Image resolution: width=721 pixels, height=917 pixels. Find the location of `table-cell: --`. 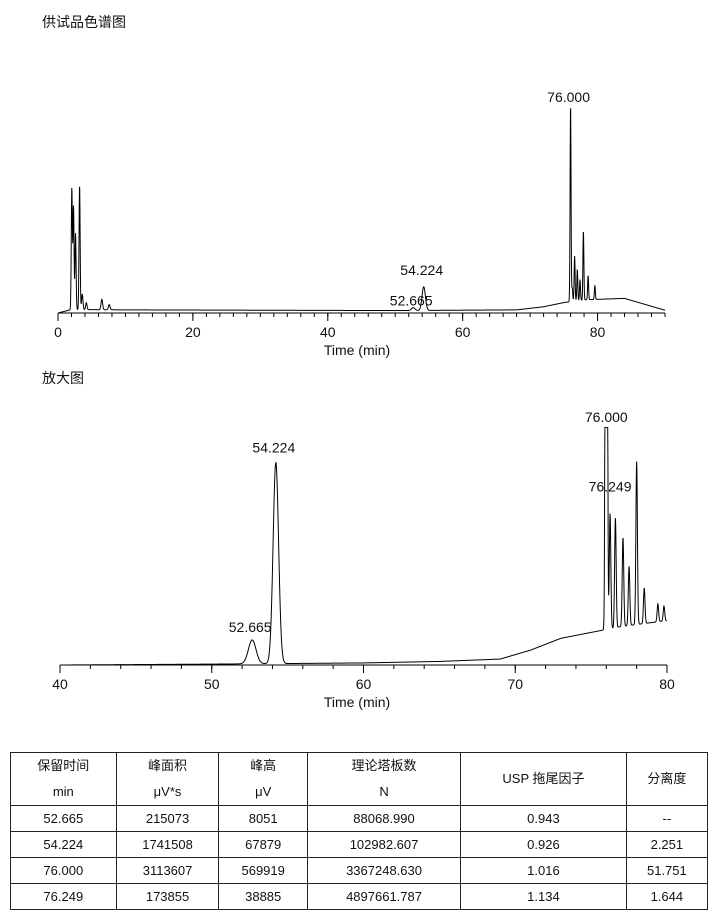

table-cell: -- is located at coordinates (667, 818).